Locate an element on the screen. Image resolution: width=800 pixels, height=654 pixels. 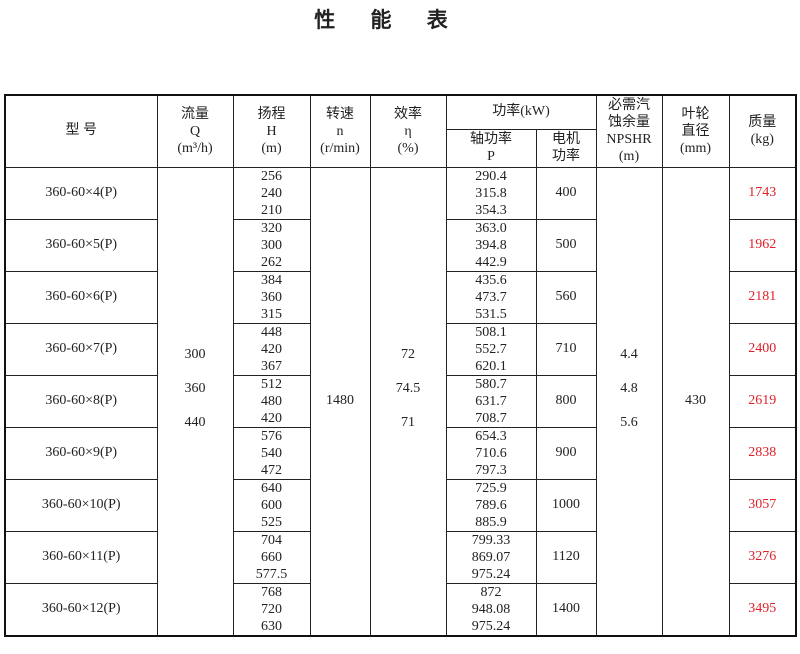
header-head: 扬程 H (m) is located at coordinates (271, 131).